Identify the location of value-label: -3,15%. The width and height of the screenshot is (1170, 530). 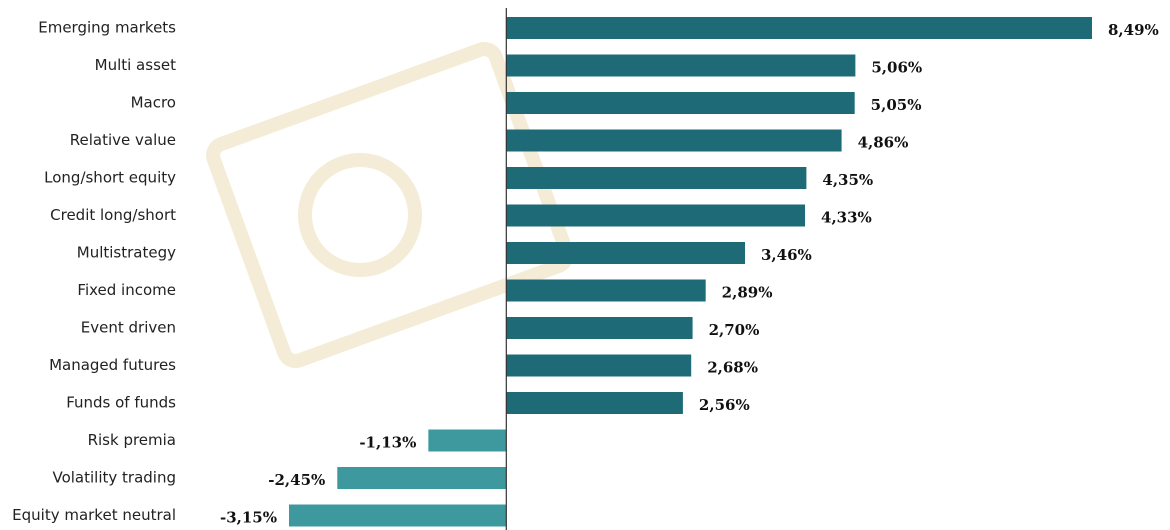
(248, 518).